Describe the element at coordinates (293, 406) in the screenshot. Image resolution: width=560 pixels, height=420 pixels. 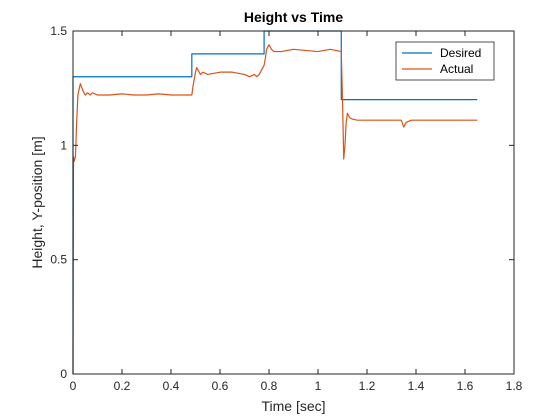
I see `x-axis-label: Time [sec]` at that location.